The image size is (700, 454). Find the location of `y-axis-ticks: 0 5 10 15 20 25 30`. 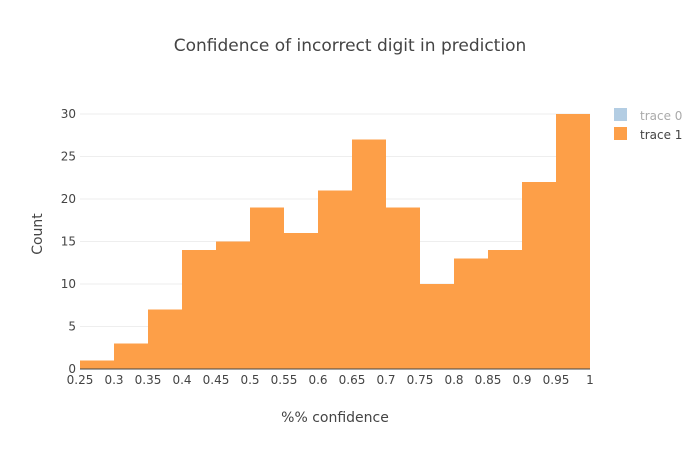

y-axis-ticks: 0 5 10 15 20 25 30 is located at coordinates (68, 241).